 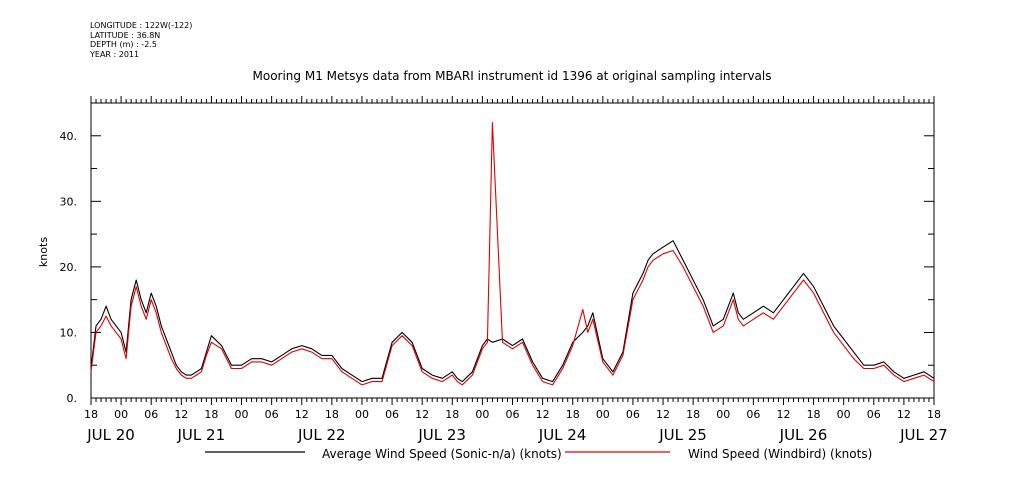 I want to click on latitude-label: LATITUDE : 36.8N, so click(x=125, y=35).